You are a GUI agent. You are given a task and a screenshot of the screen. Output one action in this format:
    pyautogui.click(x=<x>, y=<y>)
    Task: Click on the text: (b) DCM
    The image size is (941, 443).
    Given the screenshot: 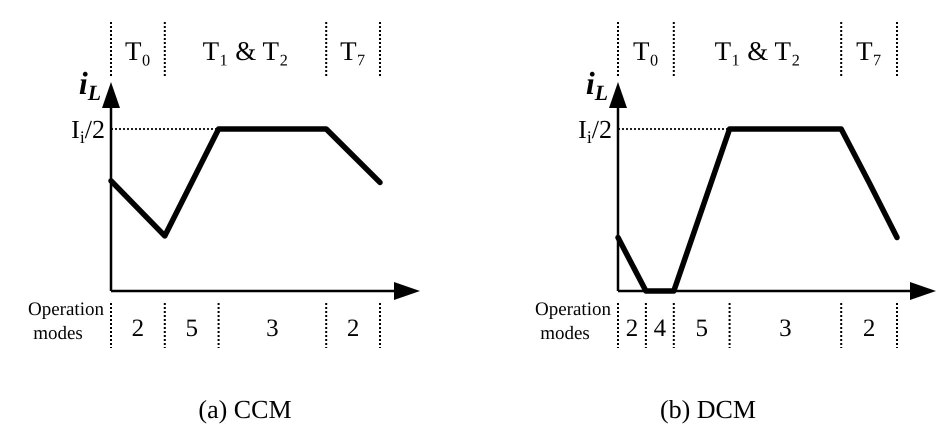 What is the action you would take?
    pyautogui.click(x=708, y=409)
    